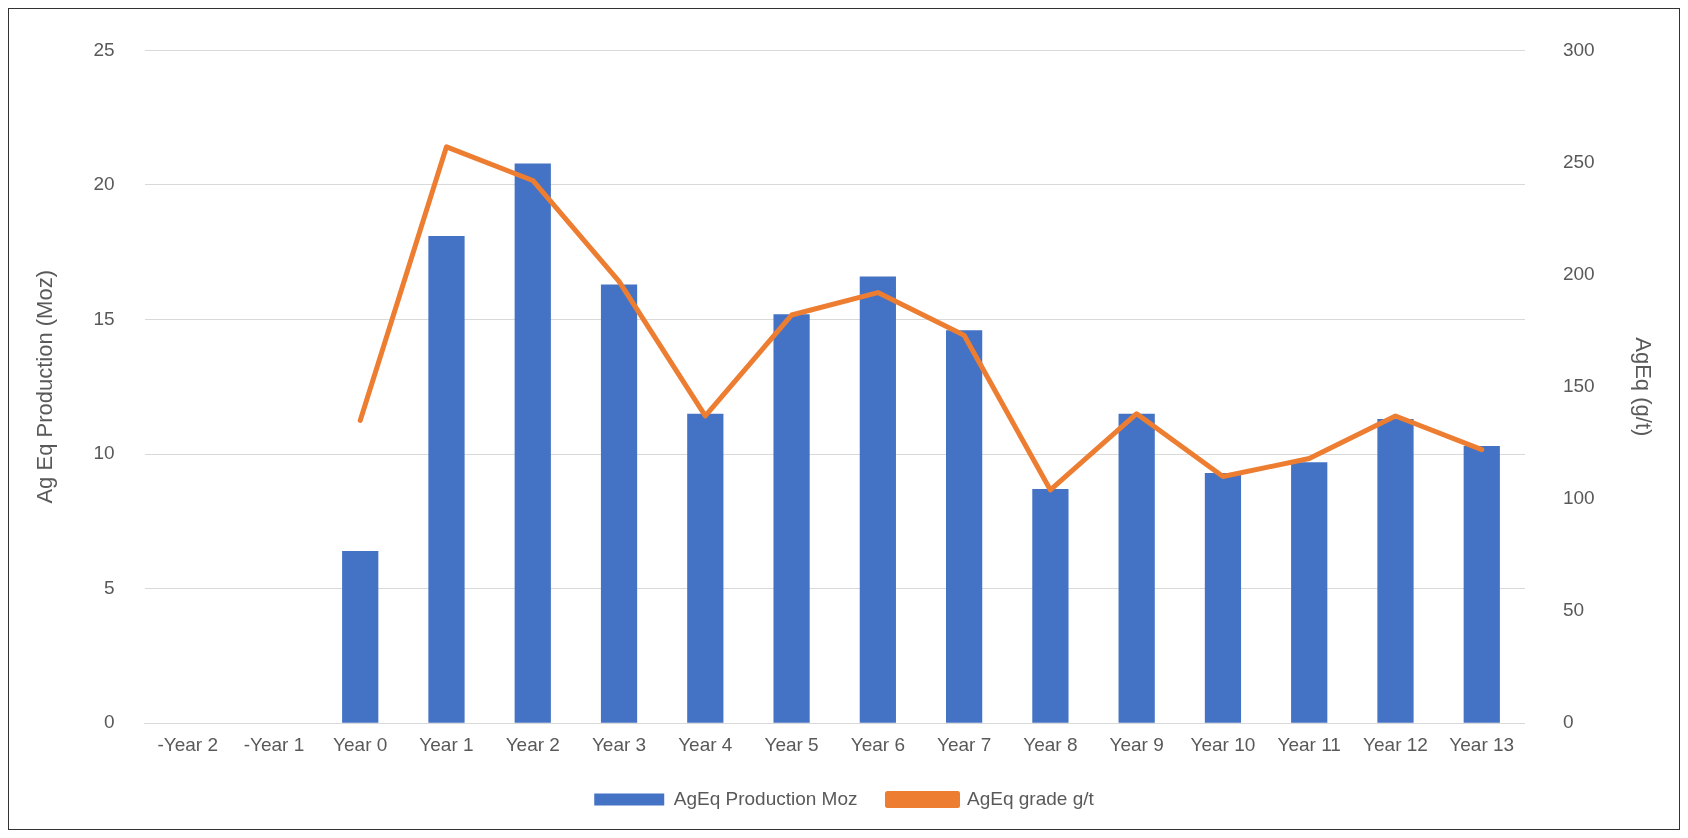  Describe the element at coordinates (446, 744) in the screenshot. I see `x-tick-label: Year 1` at that location.